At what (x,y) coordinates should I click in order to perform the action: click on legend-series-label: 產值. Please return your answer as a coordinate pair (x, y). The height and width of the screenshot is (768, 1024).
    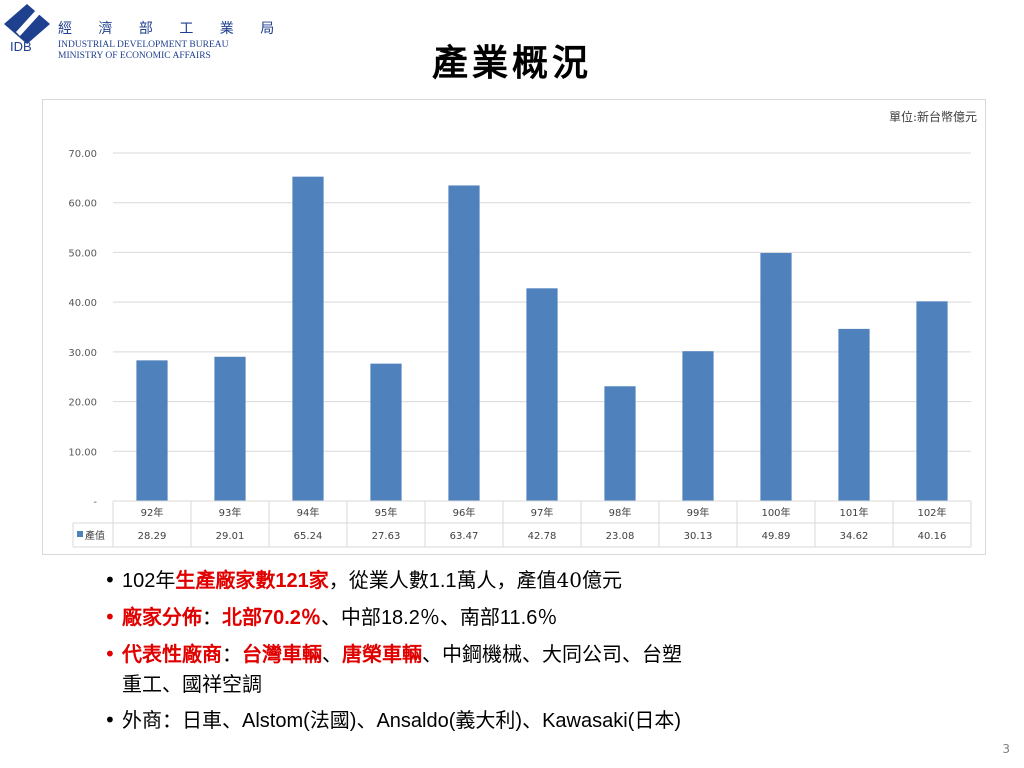
    Looking at the image, I should click on (95, 535).